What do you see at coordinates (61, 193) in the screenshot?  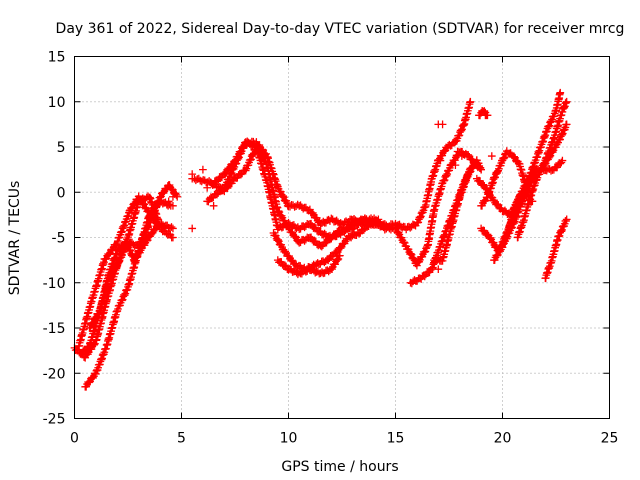 I see `y-tick-label: 0` at bounding box center [61, 193].